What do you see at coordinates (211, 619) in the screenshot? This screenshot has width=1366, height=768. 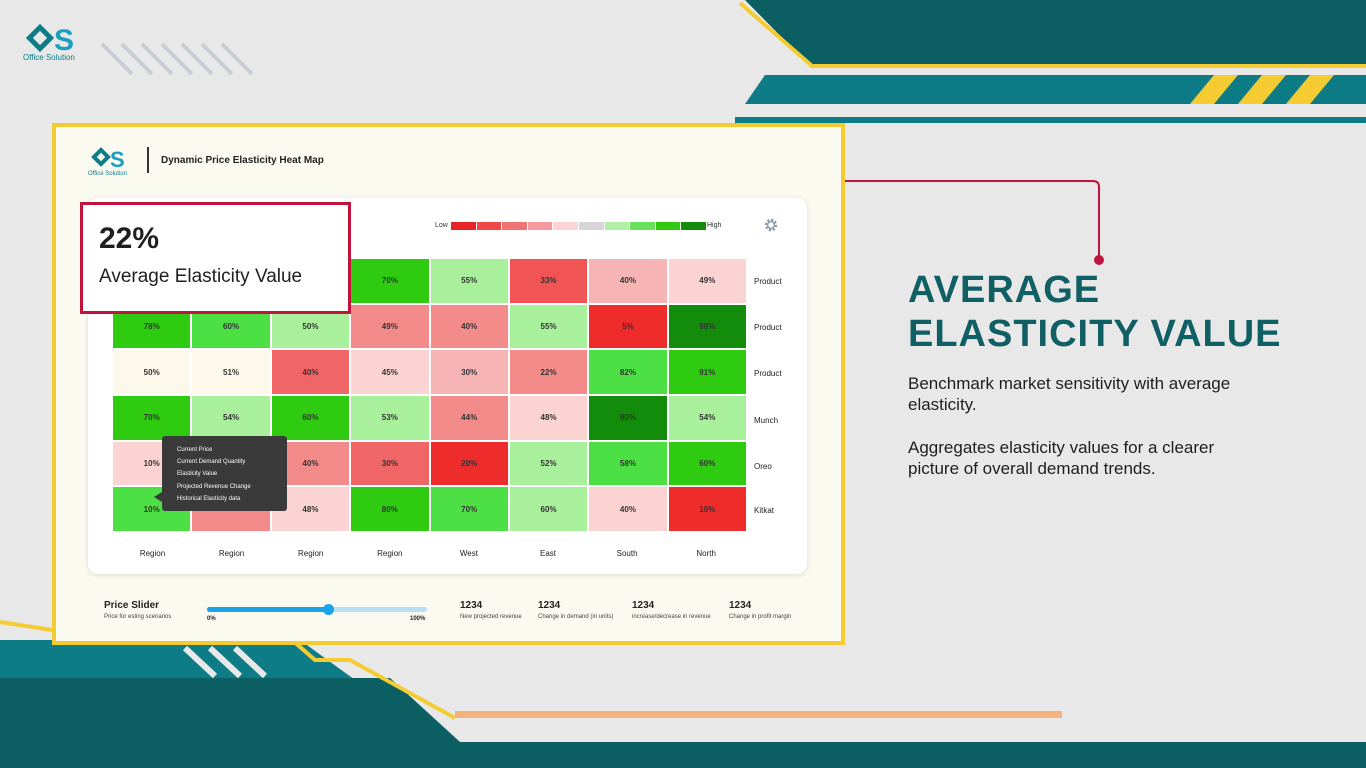 I see `price-slider-min: 0%` at bounding box center [211, 619].